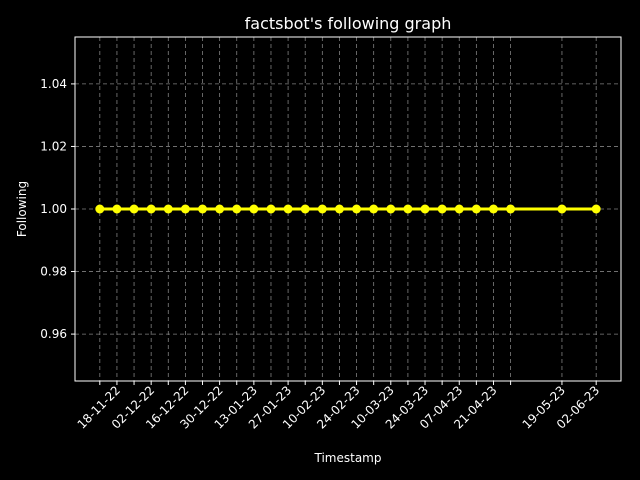  I want to click on y-tick-label: 0.98, so click(53, 272).